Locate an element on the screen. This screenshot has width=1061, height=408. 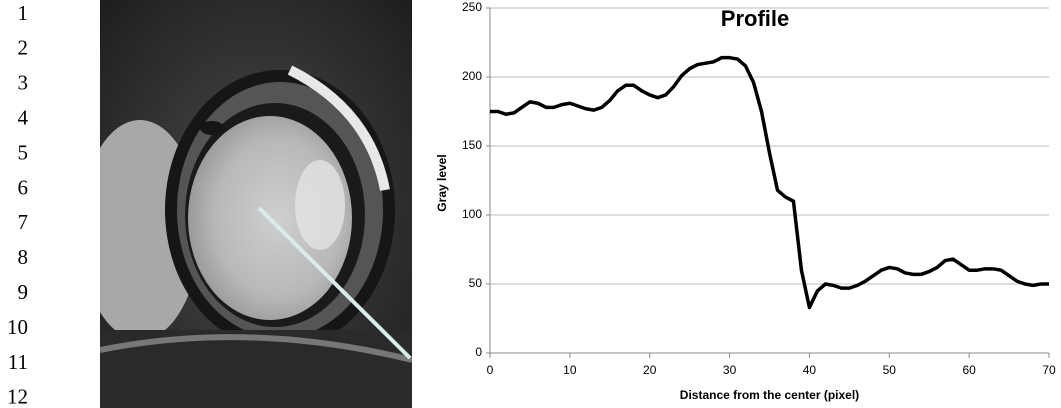
y-tick-label: 150 is located at coordinates (472, 145).